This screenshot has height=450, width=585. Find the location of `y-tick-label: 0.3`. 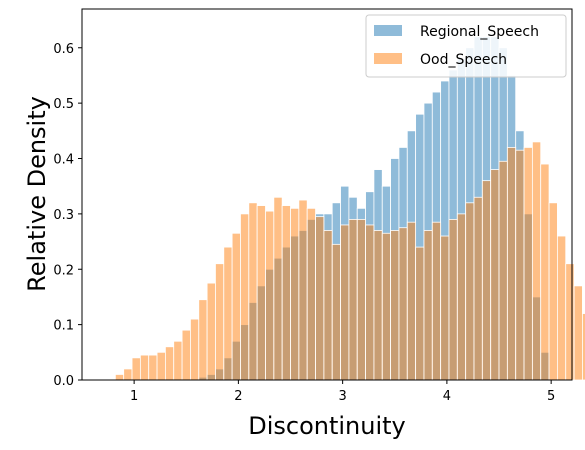

y-tick-label: 0.3 is located at coordinates (63, 215).